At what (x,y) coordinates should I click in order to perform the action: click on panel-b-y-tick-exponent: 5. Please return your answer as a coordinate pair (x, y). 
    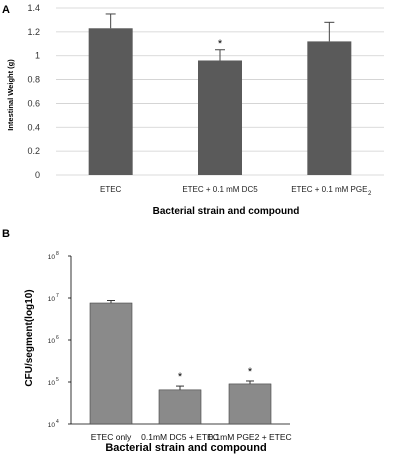
    Looking at the image, I should click on (57, 380).